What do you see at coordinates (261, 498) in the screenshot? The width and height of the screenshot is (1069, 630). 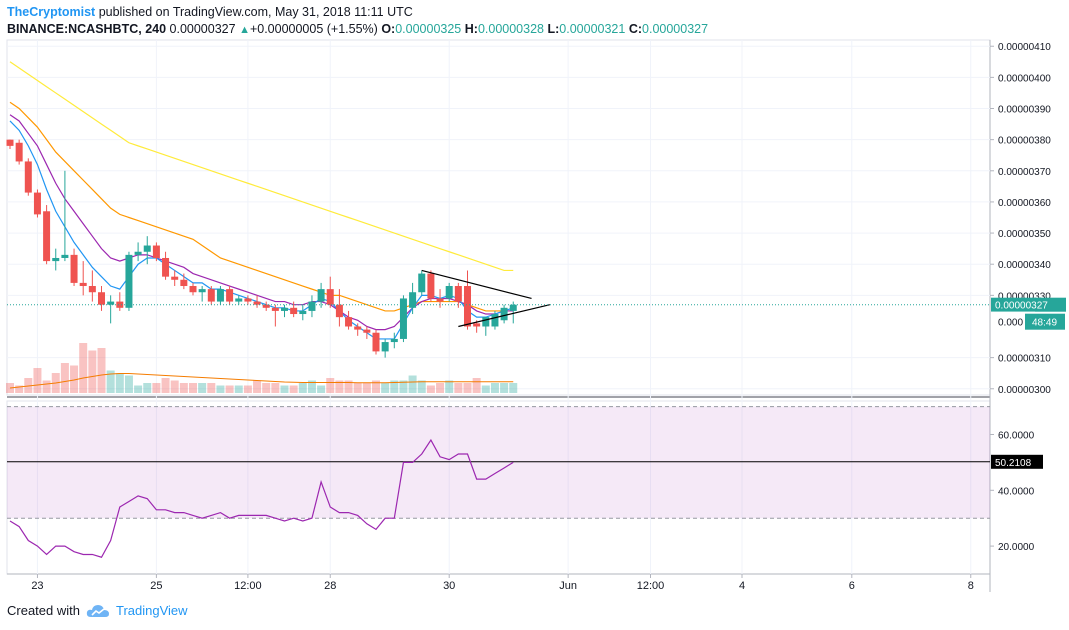 I see `rsi-line` at bounding box center [261, 498].